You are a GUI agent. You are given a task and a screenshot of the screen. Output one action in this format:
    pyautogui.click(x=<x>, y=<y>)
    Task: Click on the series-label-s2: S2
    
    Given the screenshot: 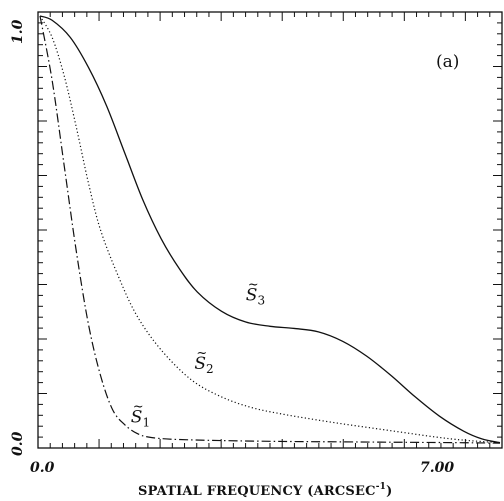 What is the action you would take?
    pyautogui.click(x=203, y=365)
    